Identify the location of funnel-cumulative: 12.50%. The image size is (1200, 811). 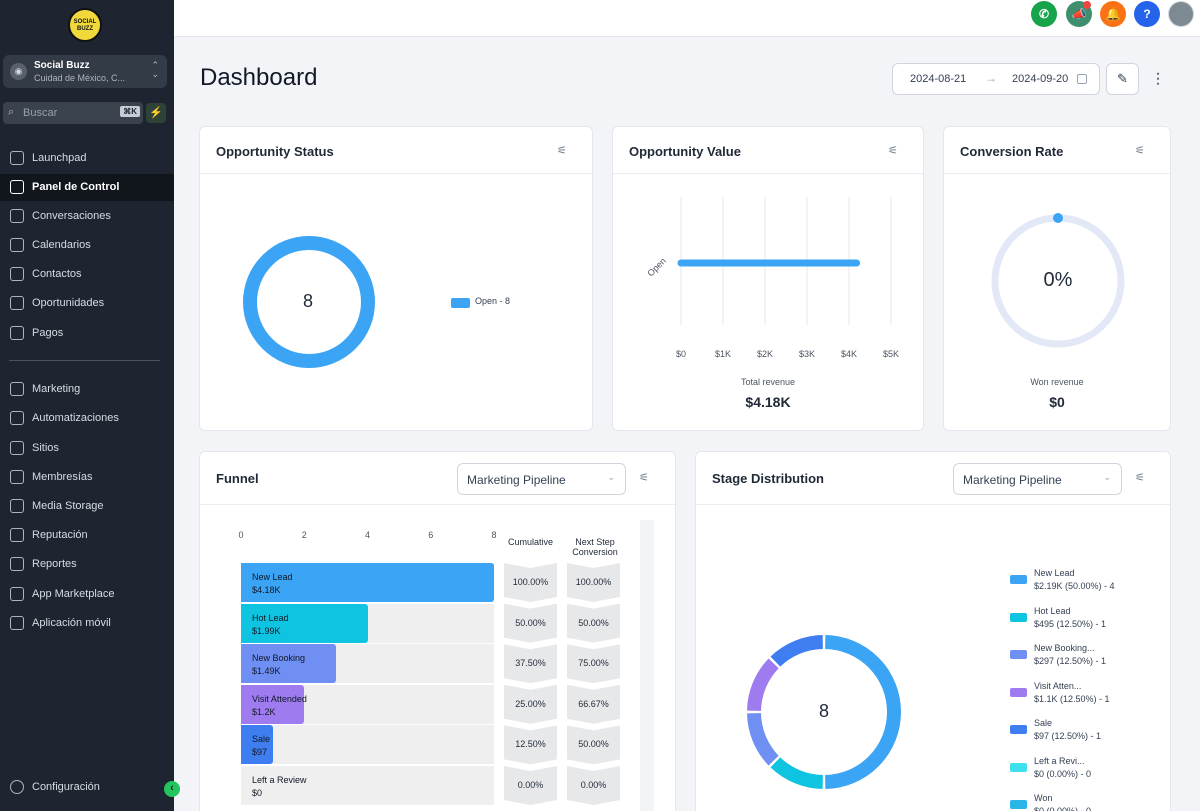
(530, 745).